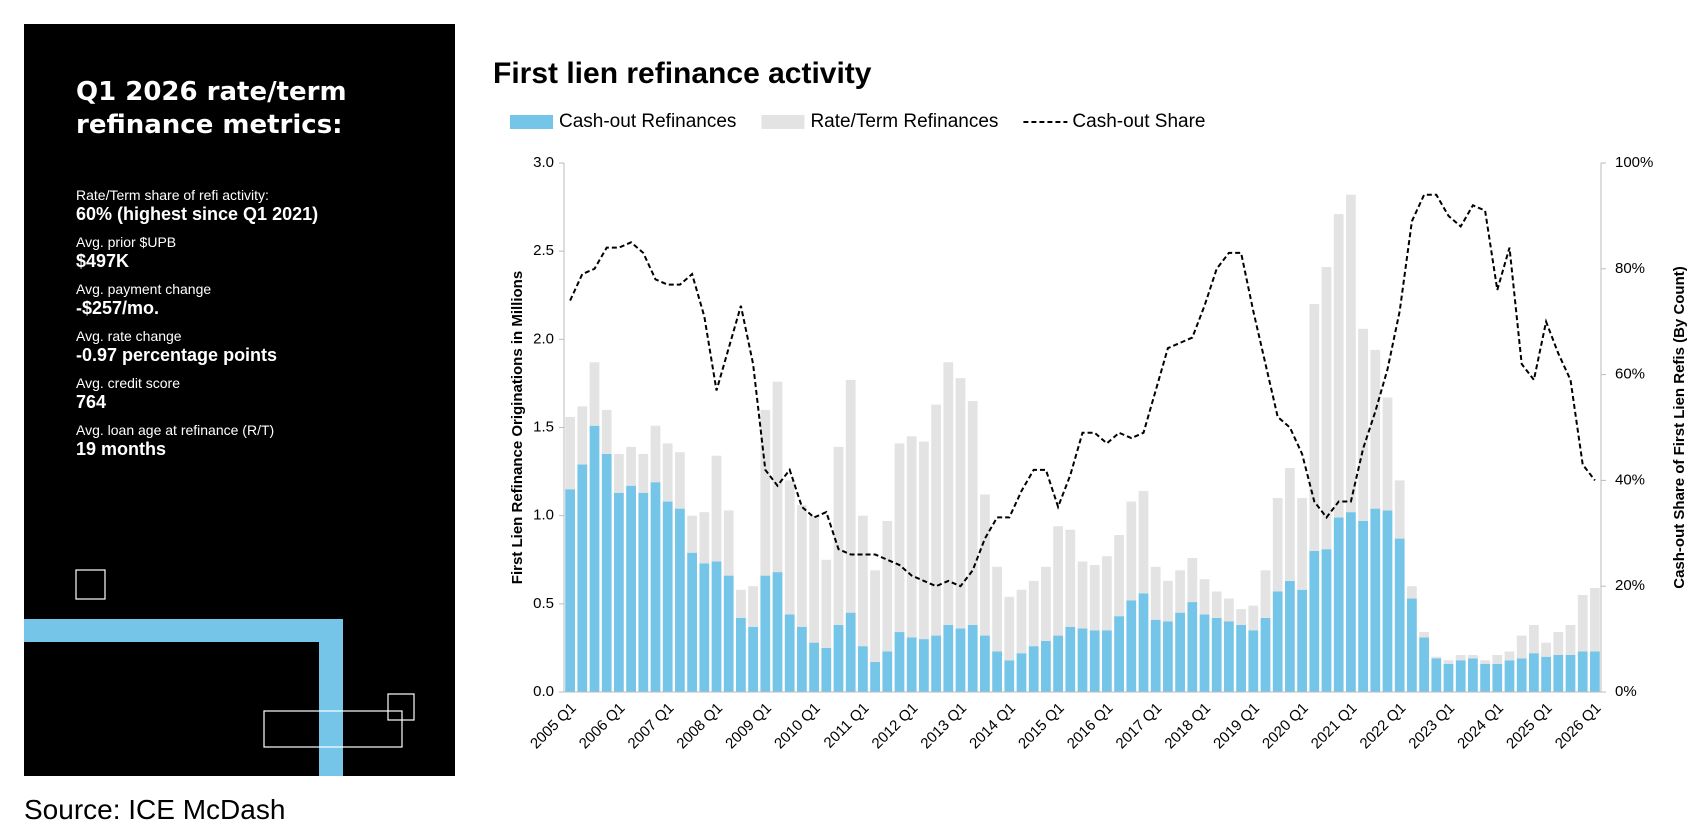  What do you see at coordinates (699, 726) in the screenshot?
I see `x-tick-label: 2008 Q1` at bounding box center [699, 726].